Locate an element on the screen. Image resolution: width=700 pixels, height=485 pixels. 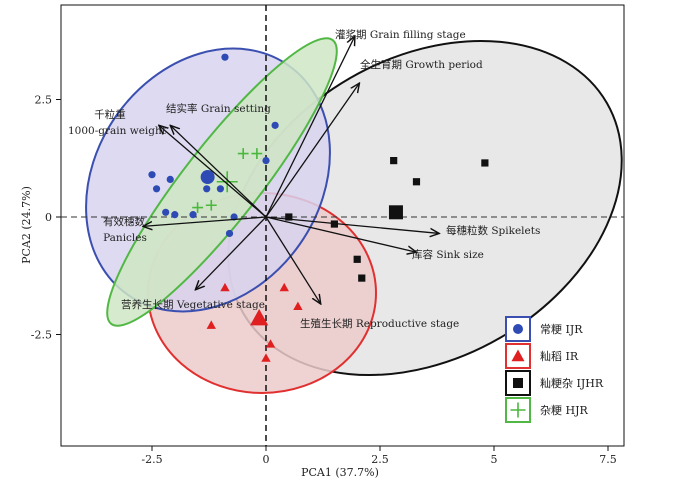
legend: 常粳 IJR 籼稻 IR 籼粳杂 IJHR 杂粳 HJR is located at coordinates (554, 369).